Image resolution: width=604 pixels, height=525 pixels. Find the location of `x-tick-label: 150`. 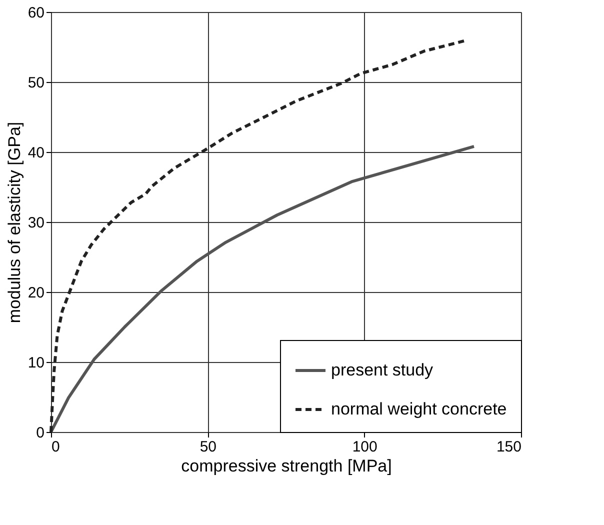

x-tick-label: 150 is located at coordinates (509, 447).